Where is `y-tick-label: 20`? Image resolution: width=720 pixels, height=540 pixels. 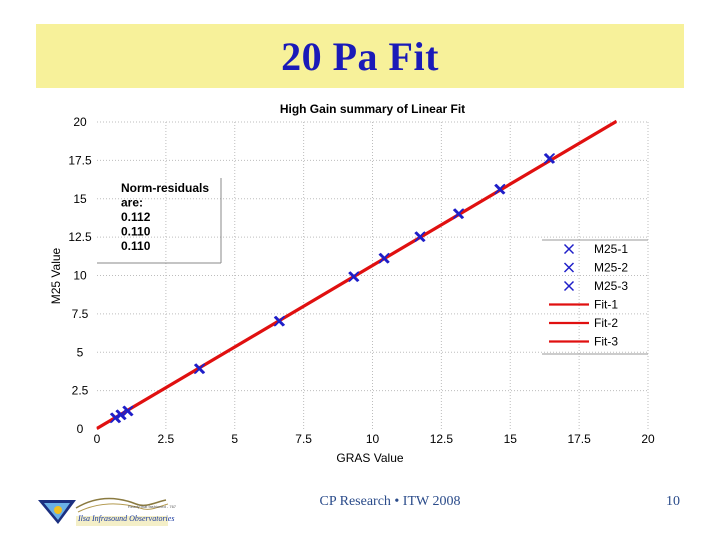
y-tick-label: 20 is located at coordinates (80, 122).